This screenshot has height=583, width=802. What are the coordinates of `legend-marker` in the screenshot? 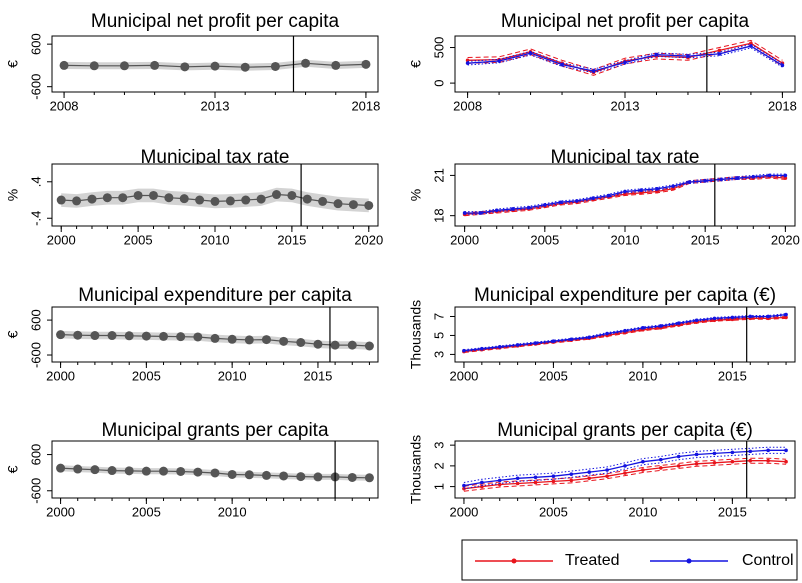 It's located at (689, 561).